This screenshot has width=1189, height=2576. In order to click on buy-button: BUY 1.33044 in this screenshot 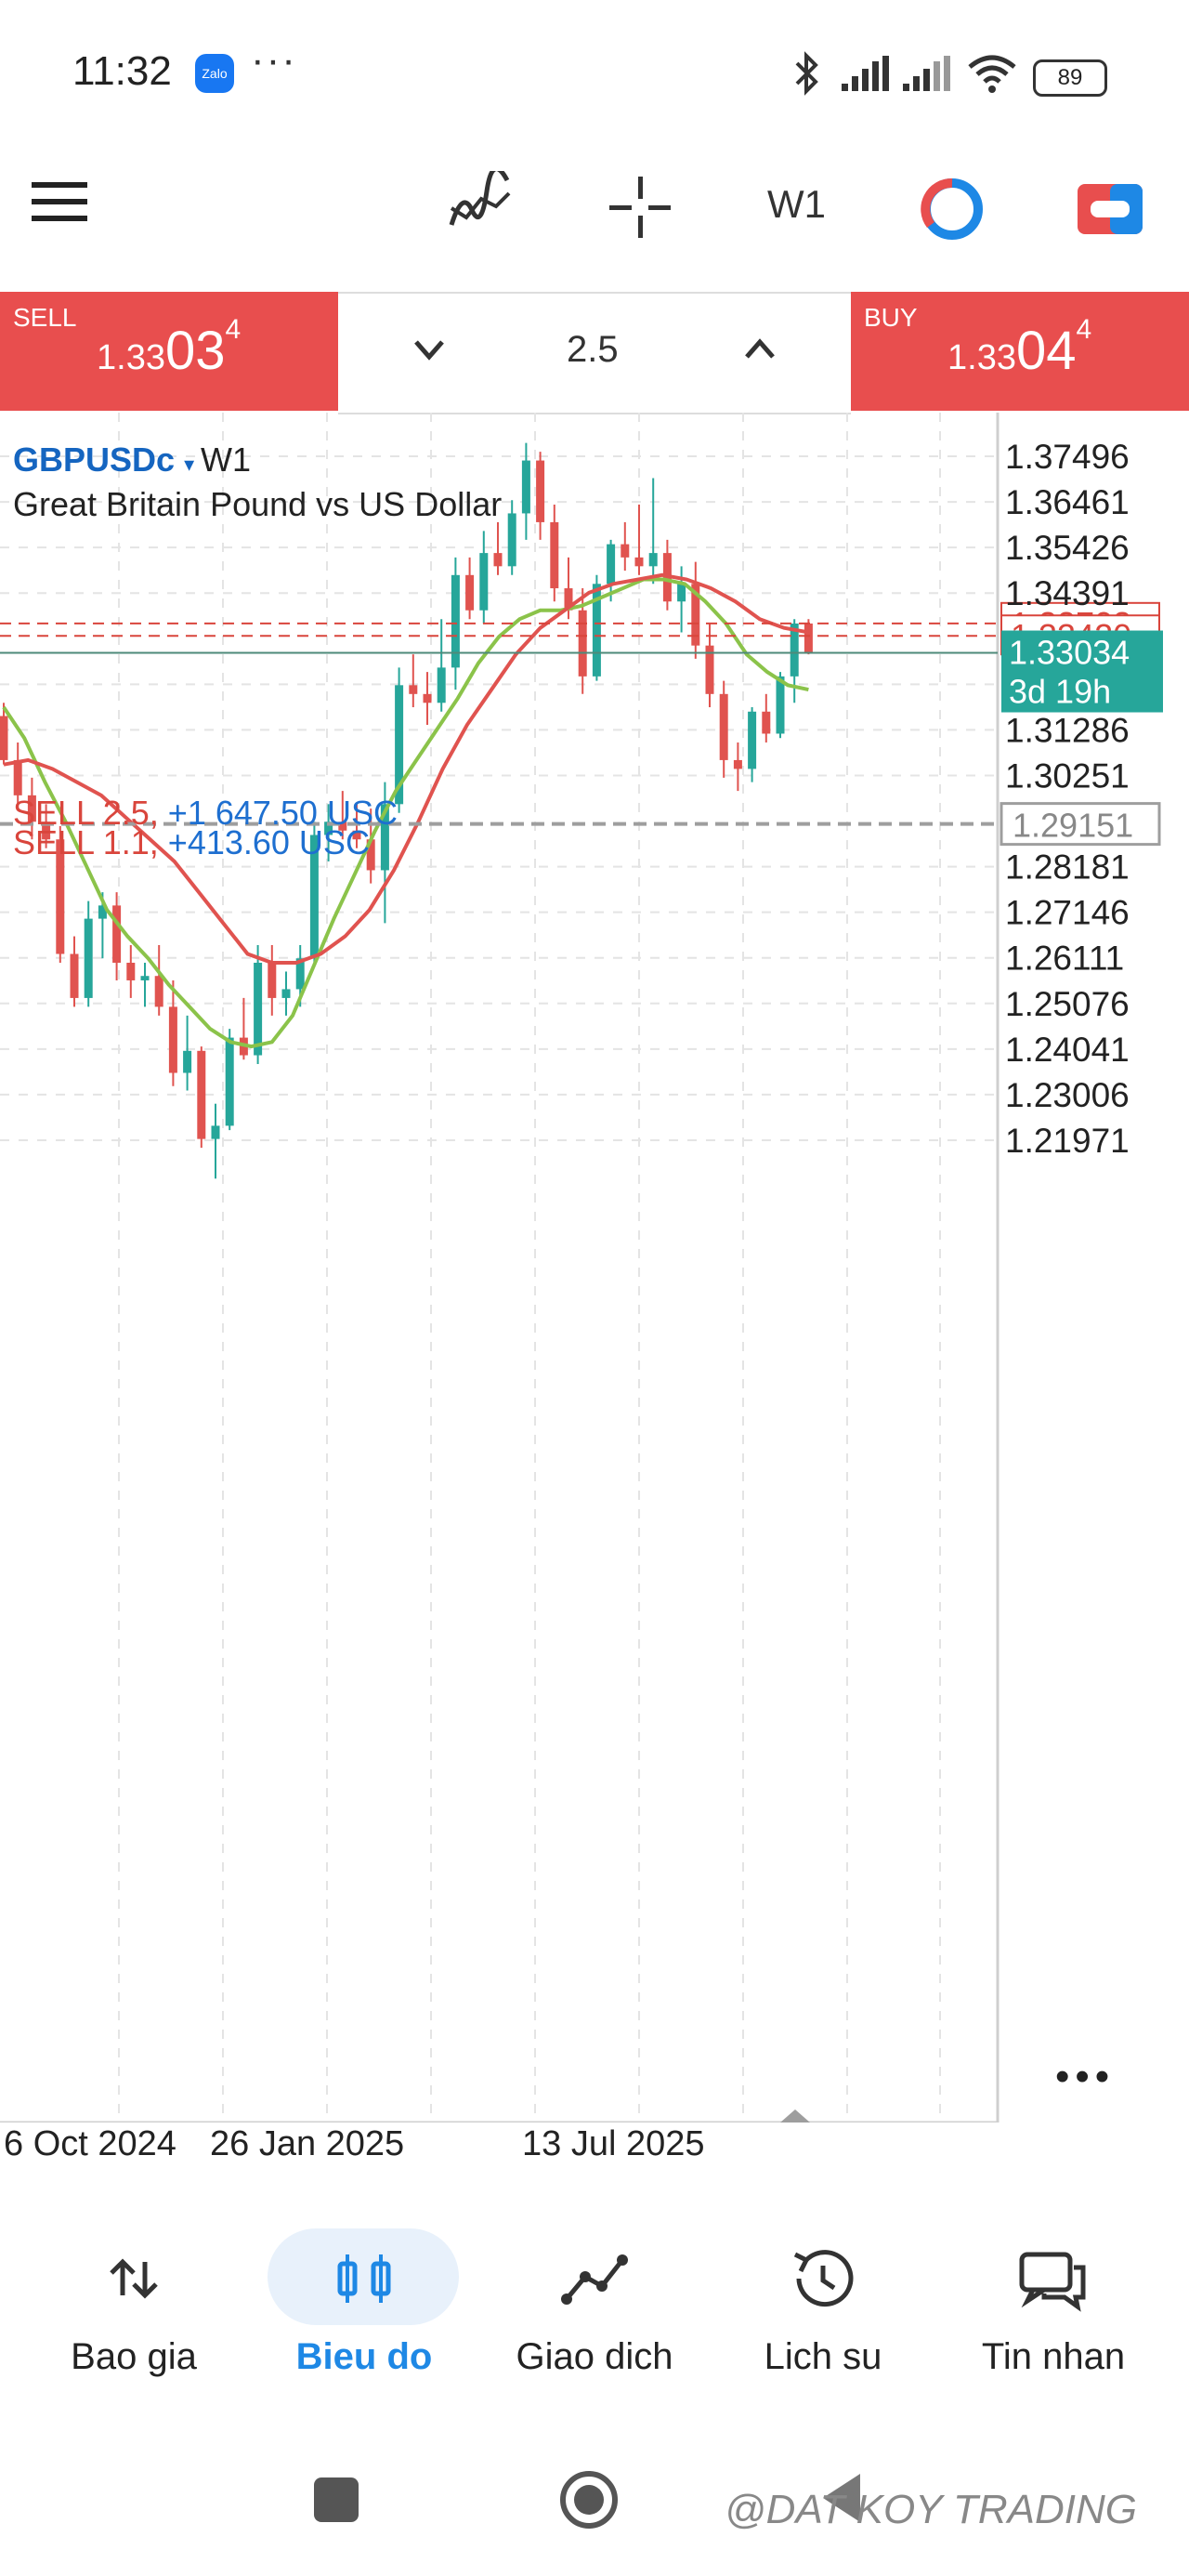, I will do `click(1020, 351)`.